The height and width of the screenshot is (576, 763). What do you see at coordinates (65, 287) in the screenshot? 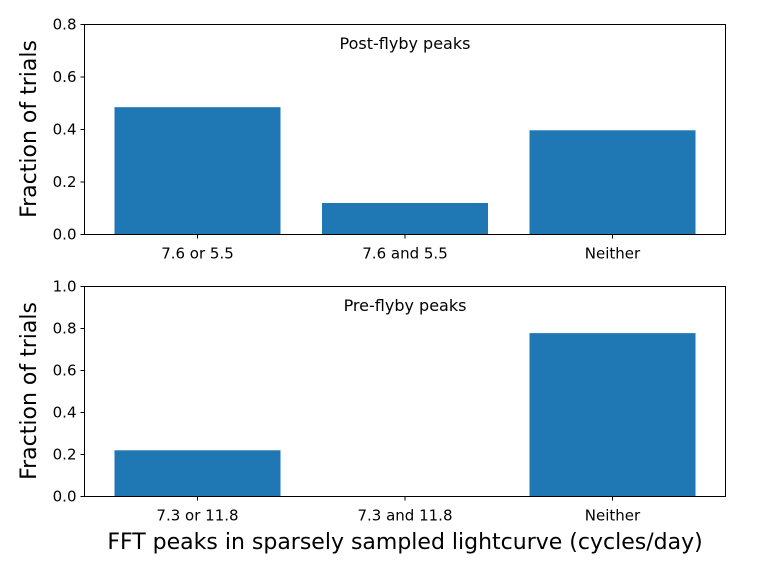
I see `pre-flyby-ytick-label: 1.0` at bounding box center [65, 287].